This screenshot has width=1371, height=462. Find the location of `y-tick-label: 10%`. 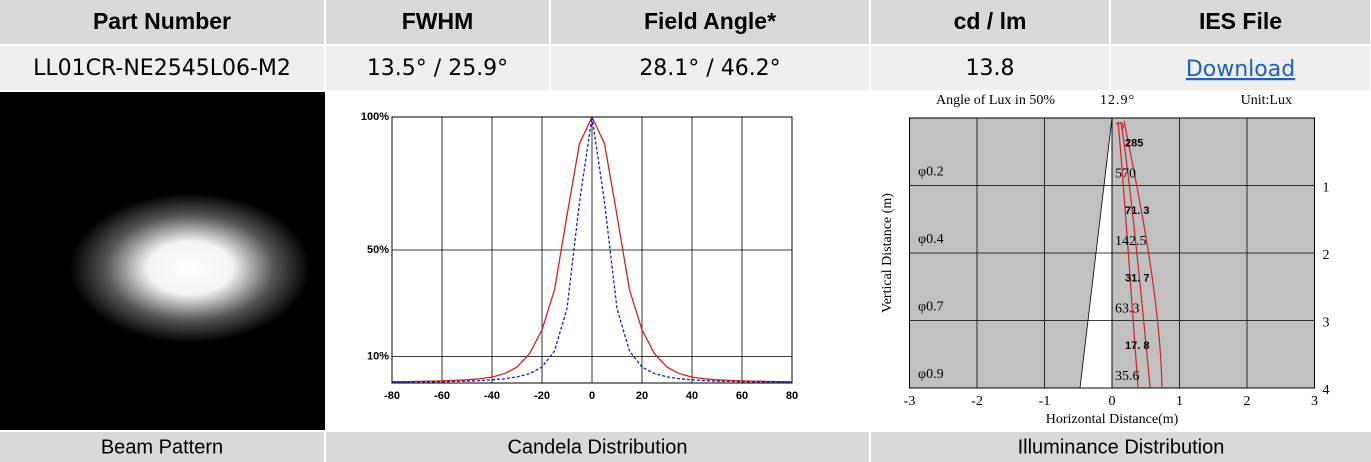

y-tick-label: 10% is located at coordinates (378, 356).